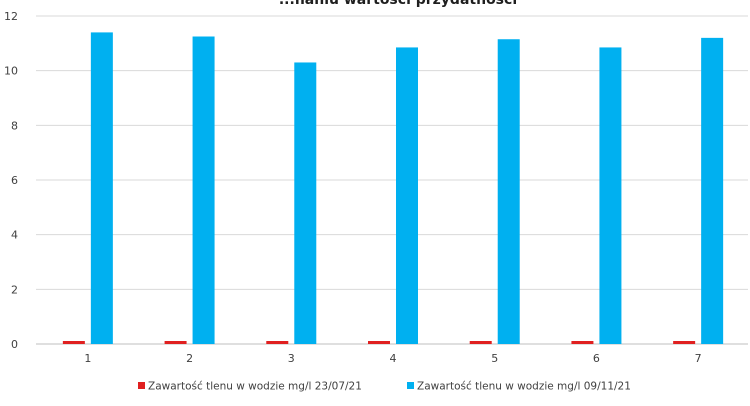 This screenshot has height=406, width=750. What do you see at coordinates (14, 235) in the screenshot?
I see `y-tick-label: 4` at bounding box center [14, 235].